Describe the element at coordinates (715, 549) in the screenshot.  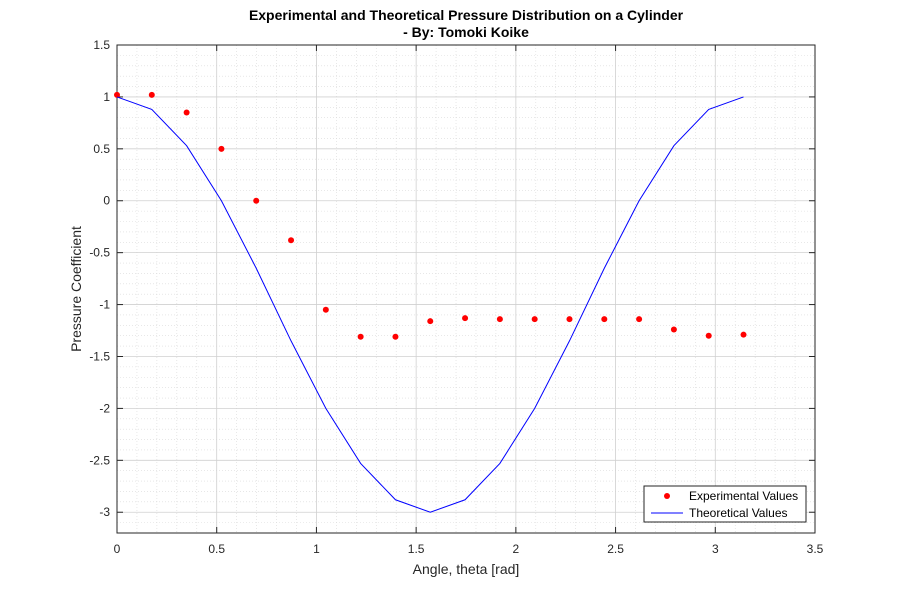
I see `x-tick-label: 3` at that location.